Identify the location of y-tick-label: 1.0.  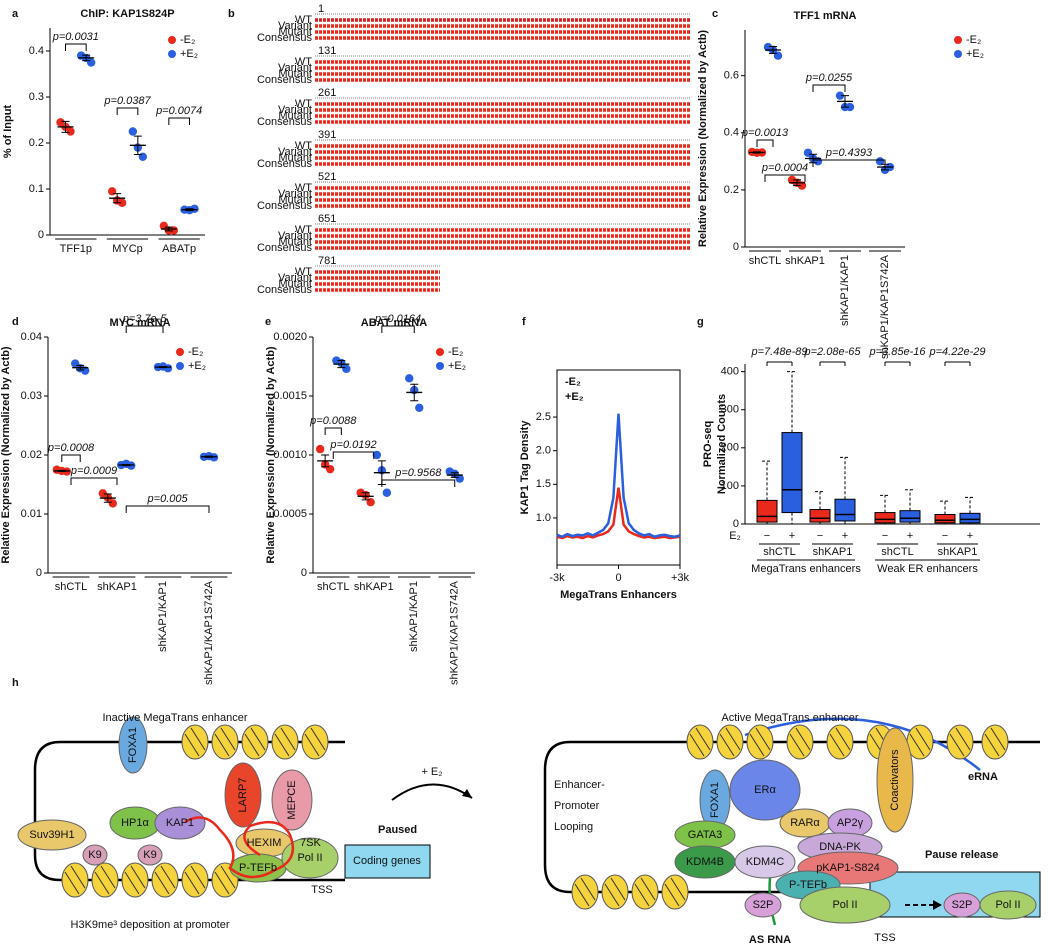
(543, 518).